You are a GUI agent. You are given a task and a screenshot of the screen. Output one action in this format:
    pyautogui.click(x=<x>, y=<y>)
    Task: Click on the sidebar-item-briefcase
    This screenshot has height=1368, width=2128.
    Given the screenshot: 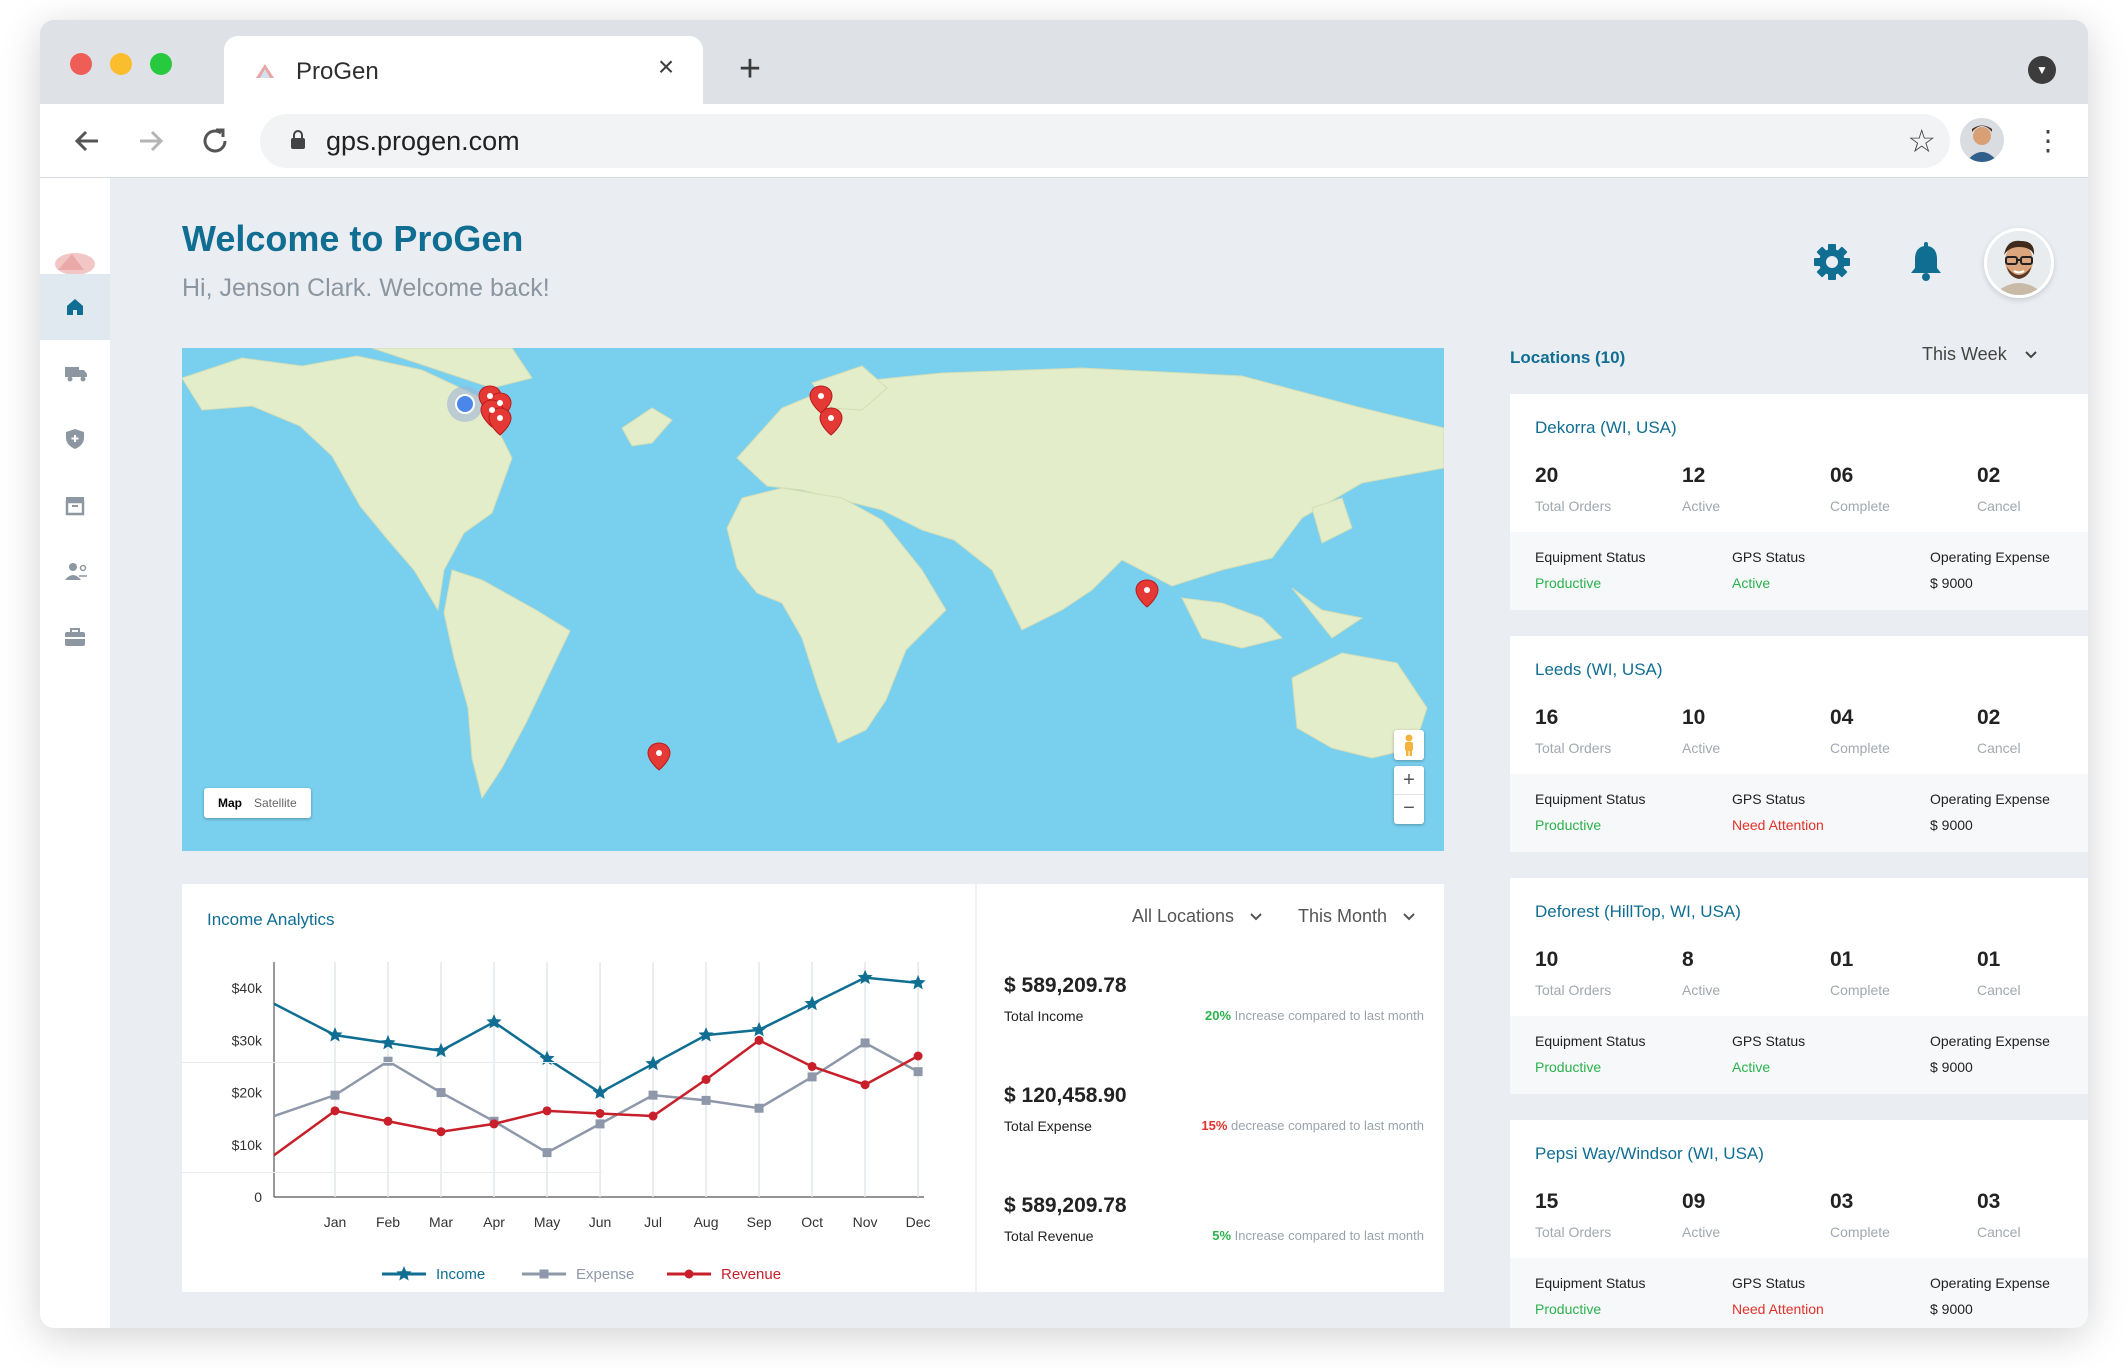 What is the action you would take?
    pyautogui.click(x=75, y=637)
    